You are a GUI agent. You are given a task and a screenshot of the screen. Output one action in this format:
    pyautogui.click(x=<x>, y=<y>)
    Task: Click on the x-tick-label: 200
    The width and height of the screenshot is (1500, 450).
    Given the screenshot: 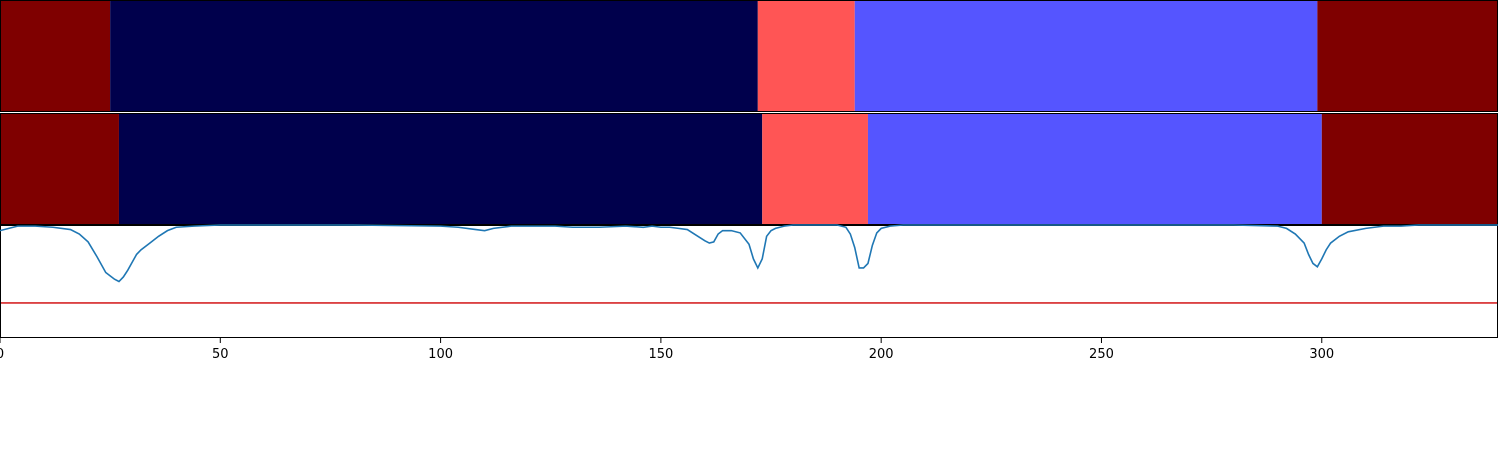 What is the action you would take?
    pyautogui.click(x=881, y=354)
    